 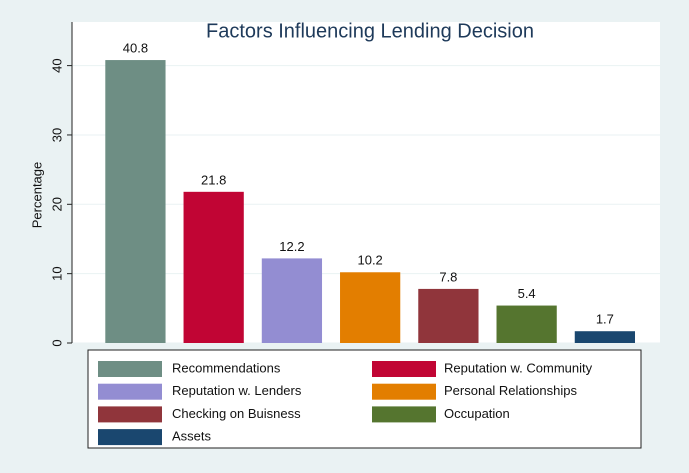 What do you see at coordinates (36, 195) in the screenshot?
I see `y-axis-title: Percentage` at bounding box center [36, 195].